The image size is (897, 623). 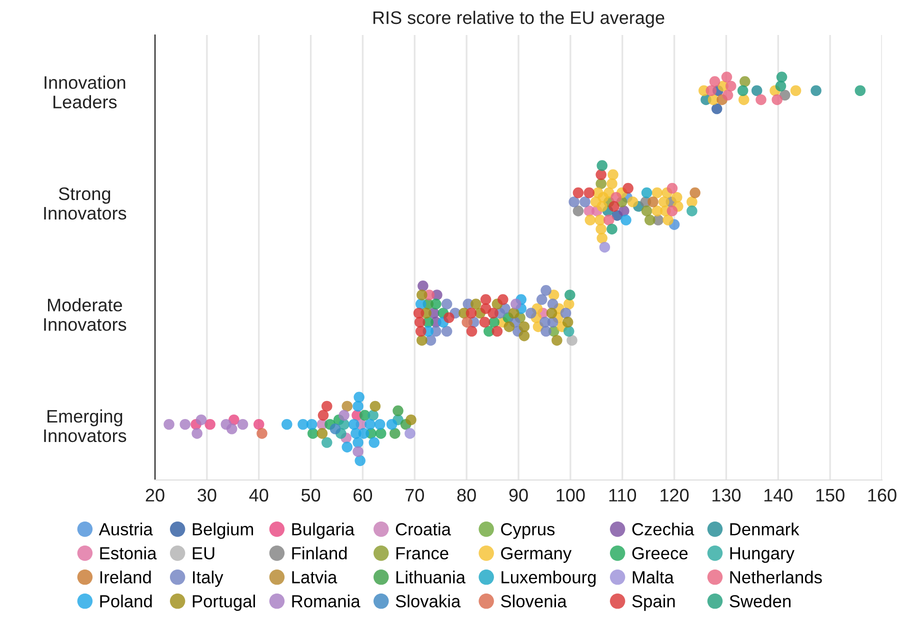 What do you see at coordinates (423, 529) in the screenshot?
I see `legend-label: Croatia` at bounding box center [423, 529].